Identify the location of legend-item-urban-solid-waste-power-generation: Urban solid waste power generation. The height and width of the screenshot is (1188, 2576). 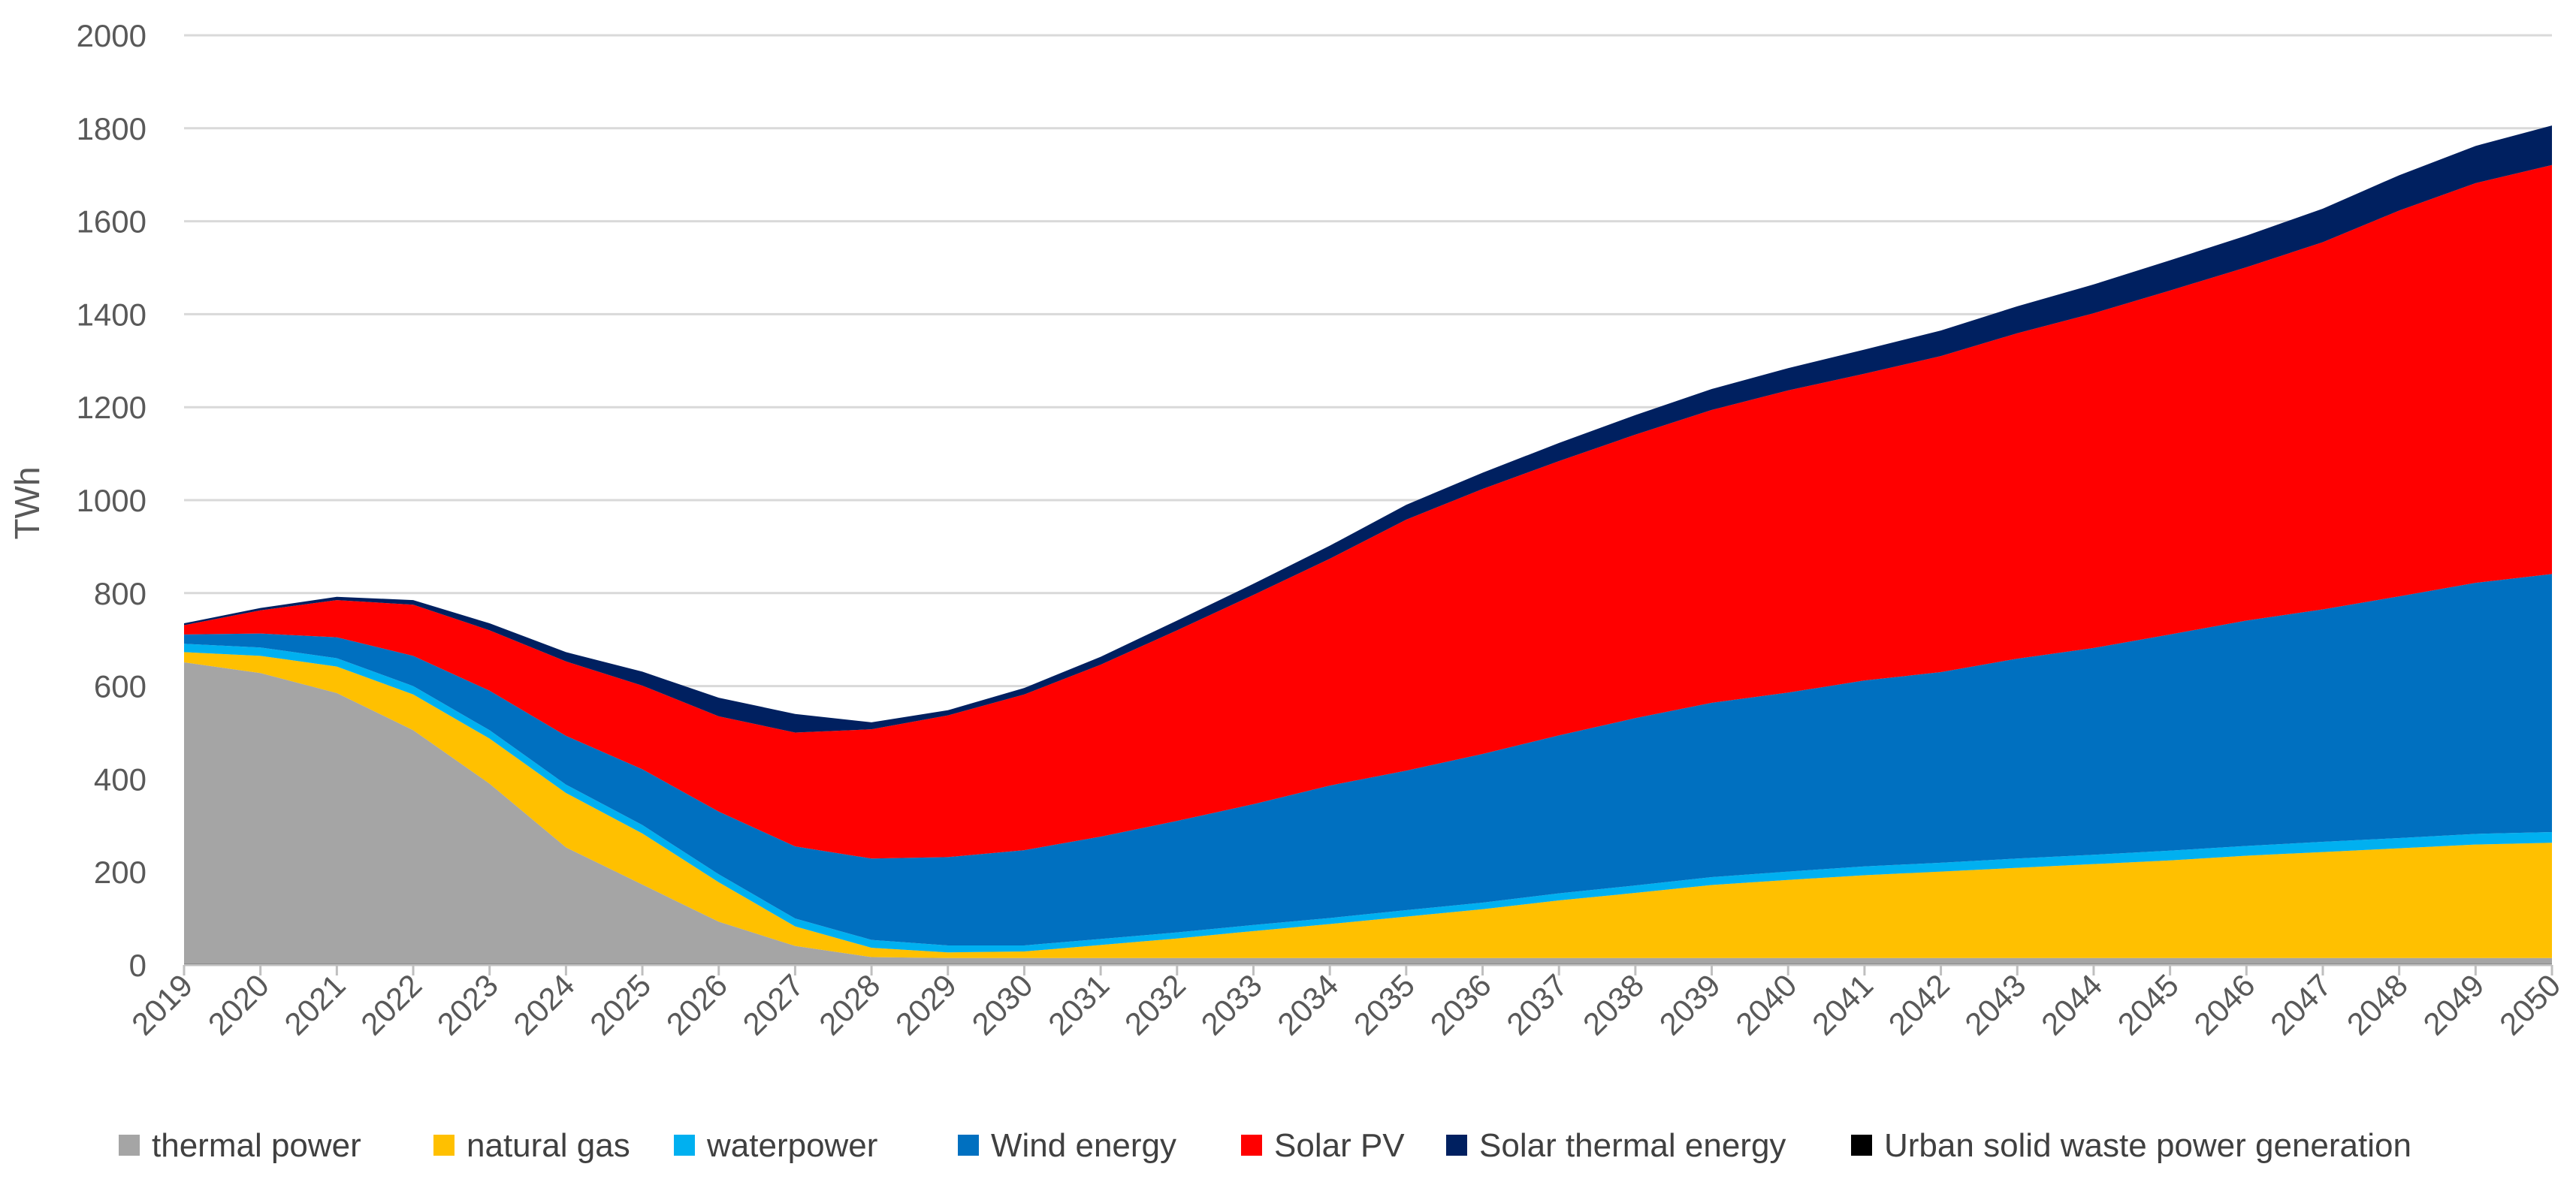
(2131, 1145).